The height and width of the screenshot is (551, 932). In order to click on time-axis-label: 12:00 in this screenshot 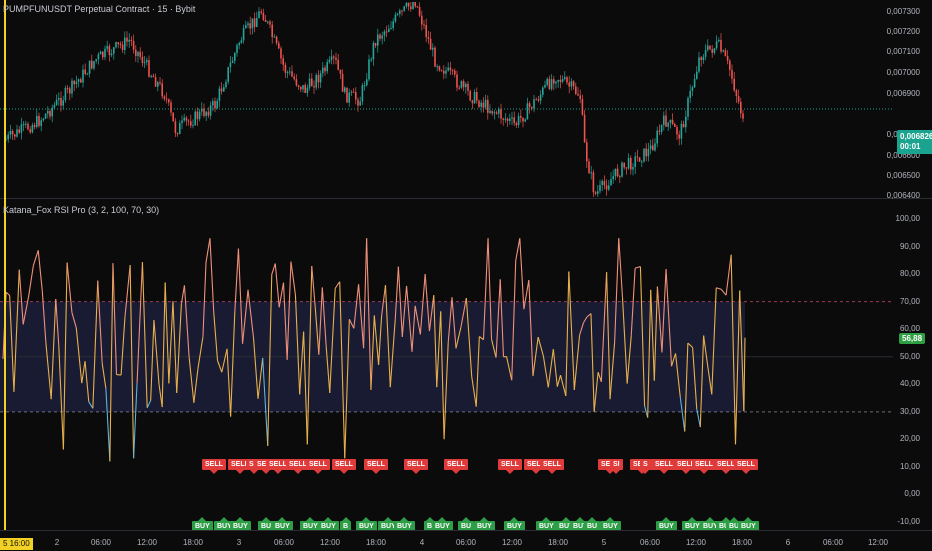, I will do `click(696, 542)`.